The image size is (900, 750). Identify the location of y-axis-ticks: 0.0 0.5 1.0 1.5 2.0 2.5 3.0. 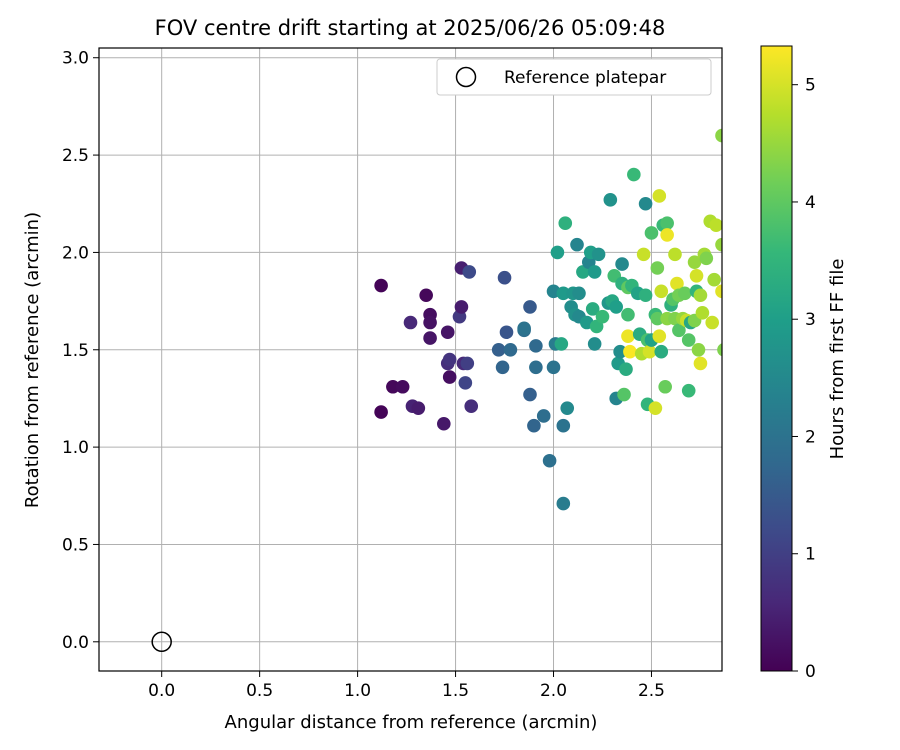
(80, 351).